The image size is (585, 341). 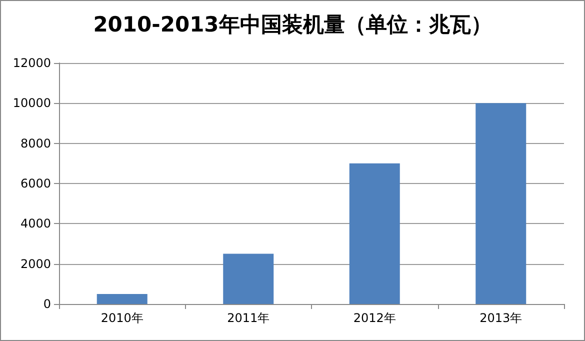 What do you see at coordinates (31, 63) in the screenshot?
I see `y-tick-label: 12000` at bounding box center [31, 63].